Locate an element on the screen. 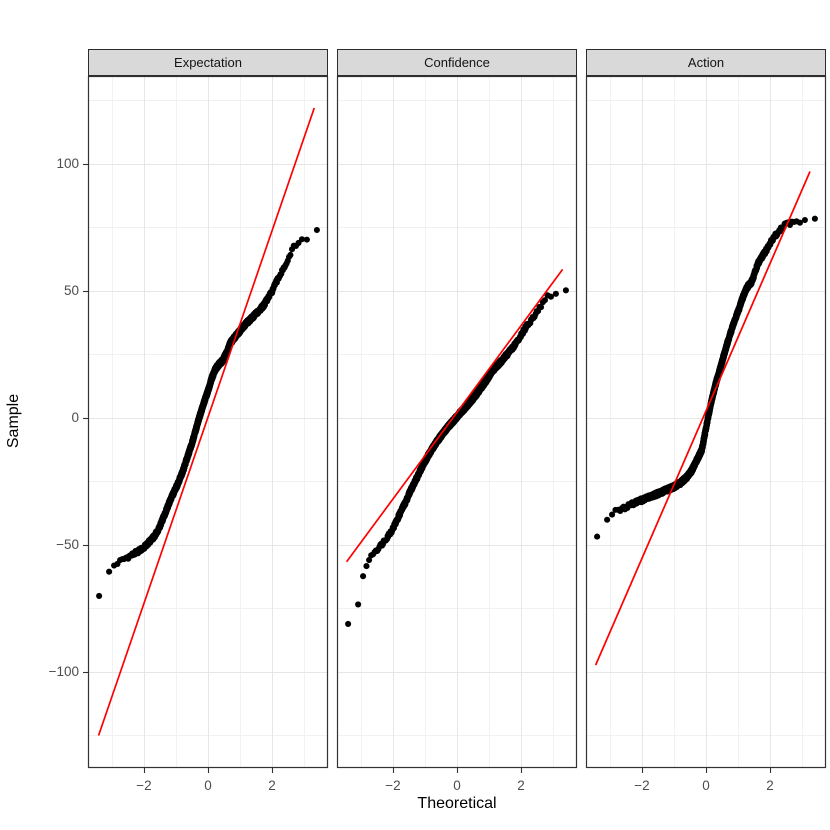  y-tick-label: 100 is located at coordinates (67, 163).